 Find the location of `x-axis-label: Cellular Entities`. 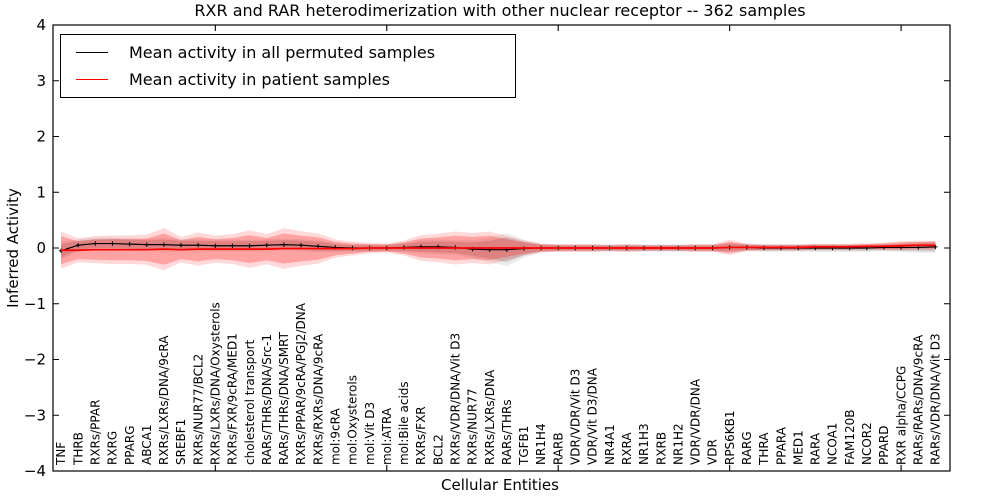

x-axis-label: Cellular Entities is located at coordinates (500, 485).